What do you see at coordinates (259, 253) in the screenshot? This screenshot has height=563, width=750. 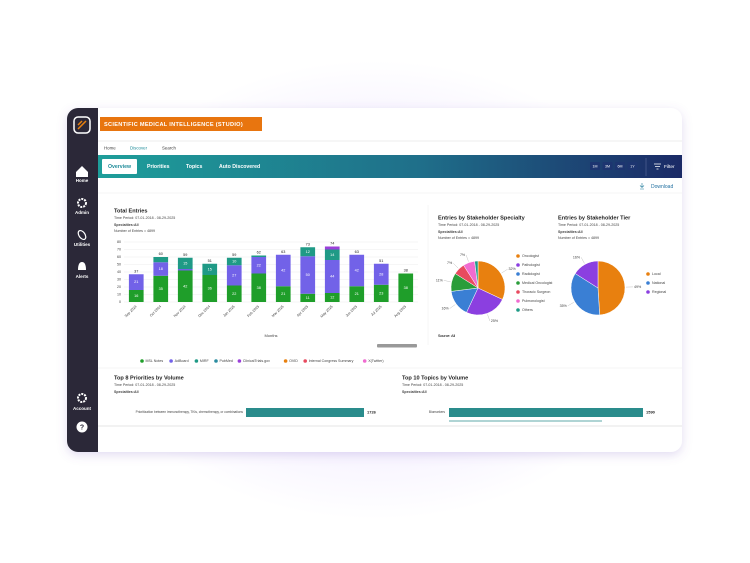 I see `total-label: 62` at bounding box center [259, 253].